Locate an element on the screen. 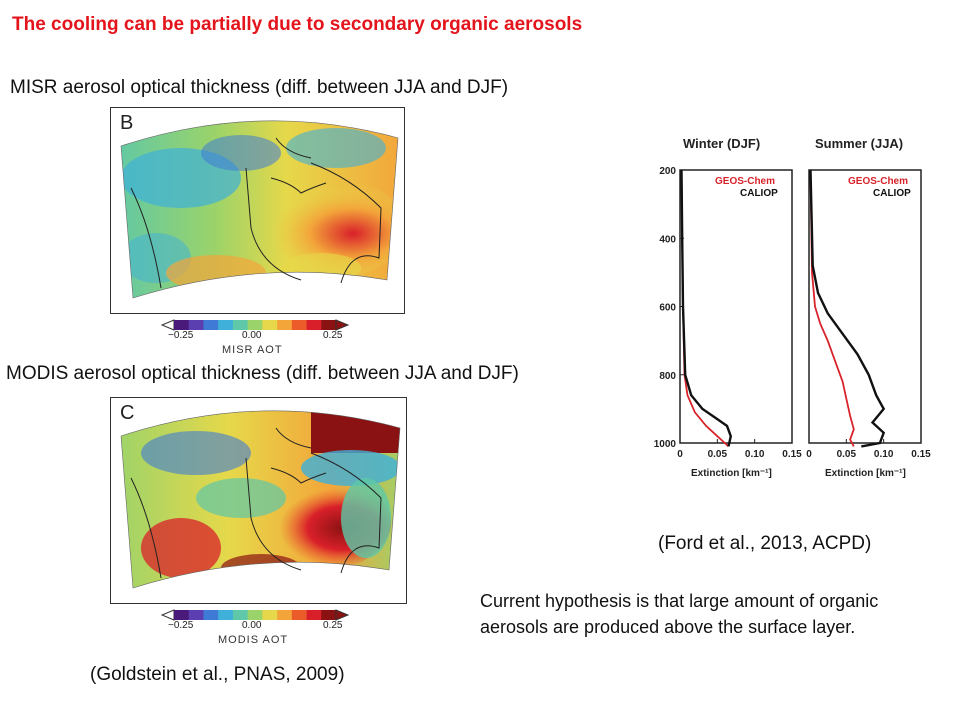  modis-cb-tick-min: −0.25 is located at coordinates (181, 625).